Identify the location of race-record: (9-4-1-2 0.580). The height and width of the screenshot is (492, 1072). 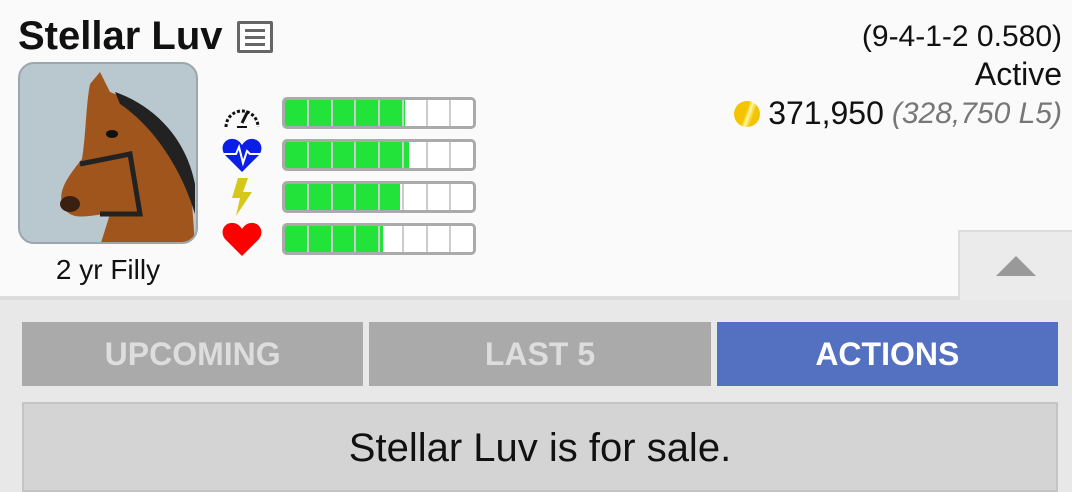
(961, 36).